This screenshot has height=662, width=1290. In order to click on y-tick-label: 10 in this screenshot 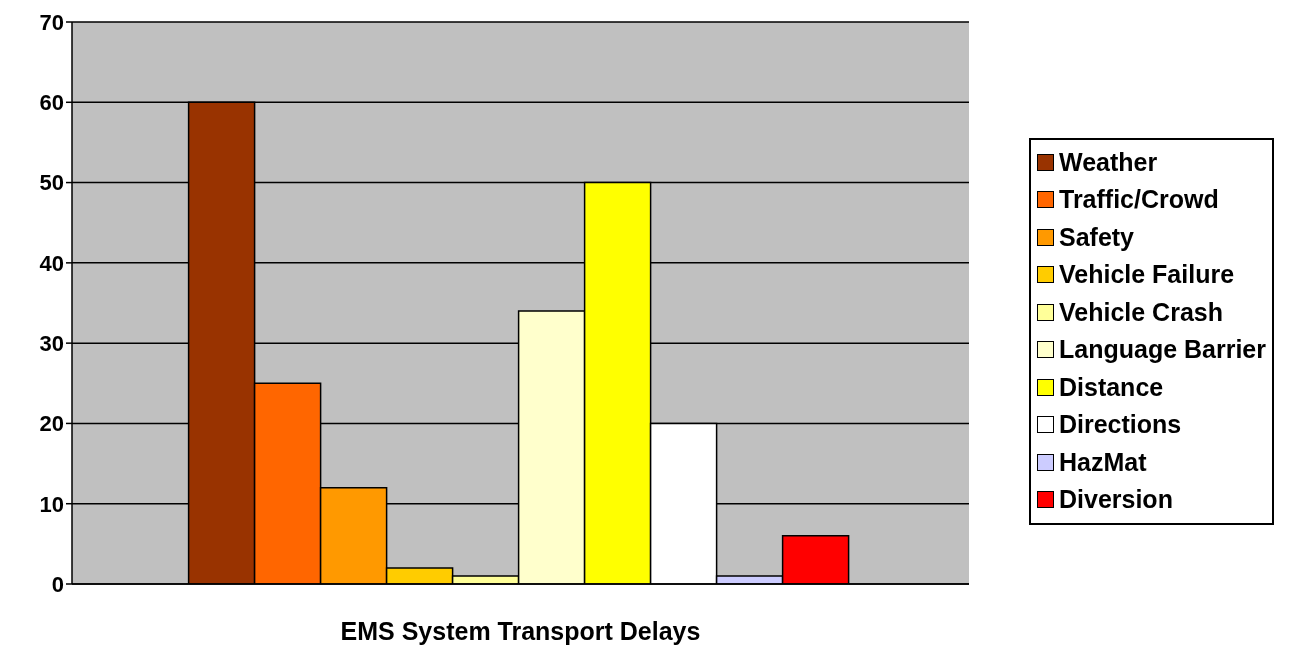, I will do `click(51, 504)`.